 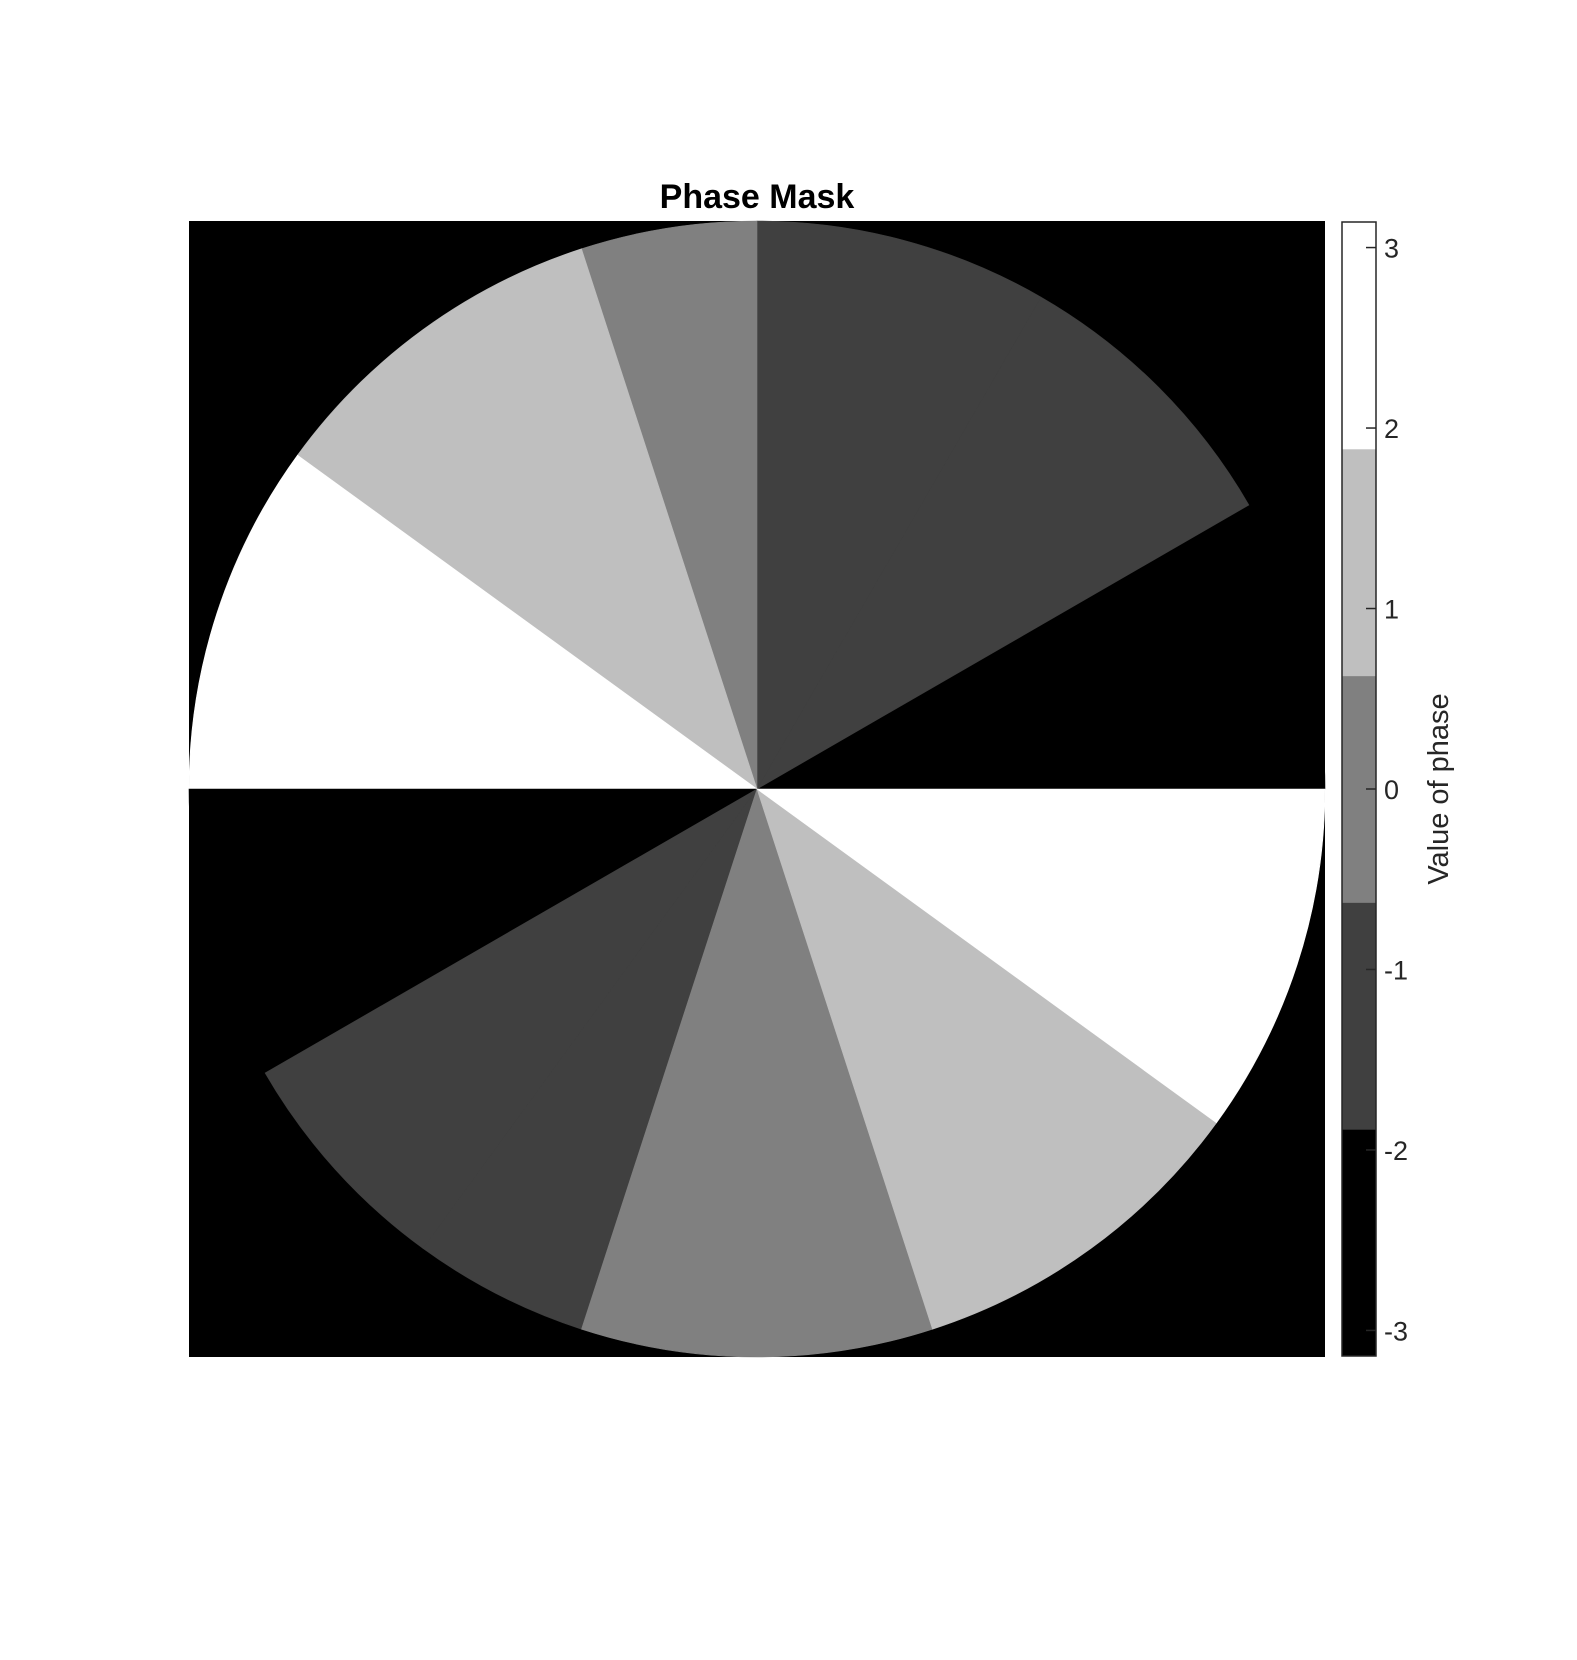 I want to click on colorbar-ticks: -3 -2 -1 0 1 2 3, so click(x=1387, y=790).